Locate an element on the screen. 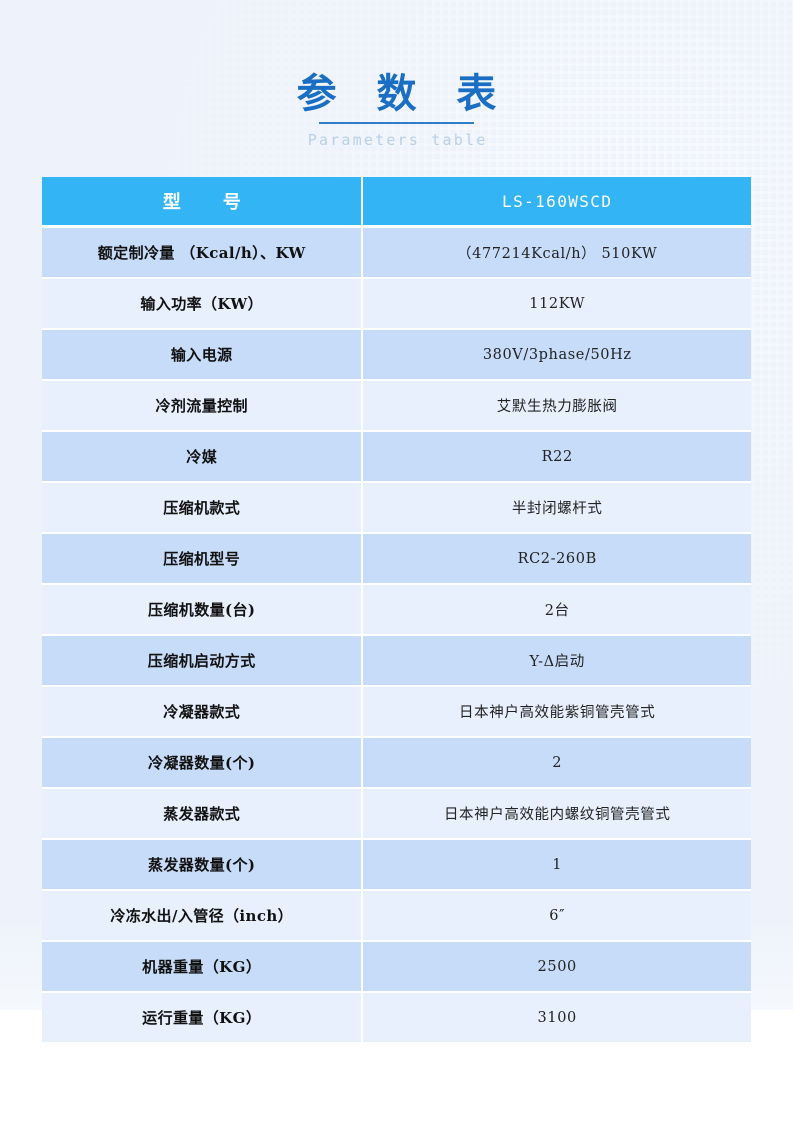  table-row: 冷剂流量控制 艾默生热力膨胀阀 is located at coordinates (396, 406).